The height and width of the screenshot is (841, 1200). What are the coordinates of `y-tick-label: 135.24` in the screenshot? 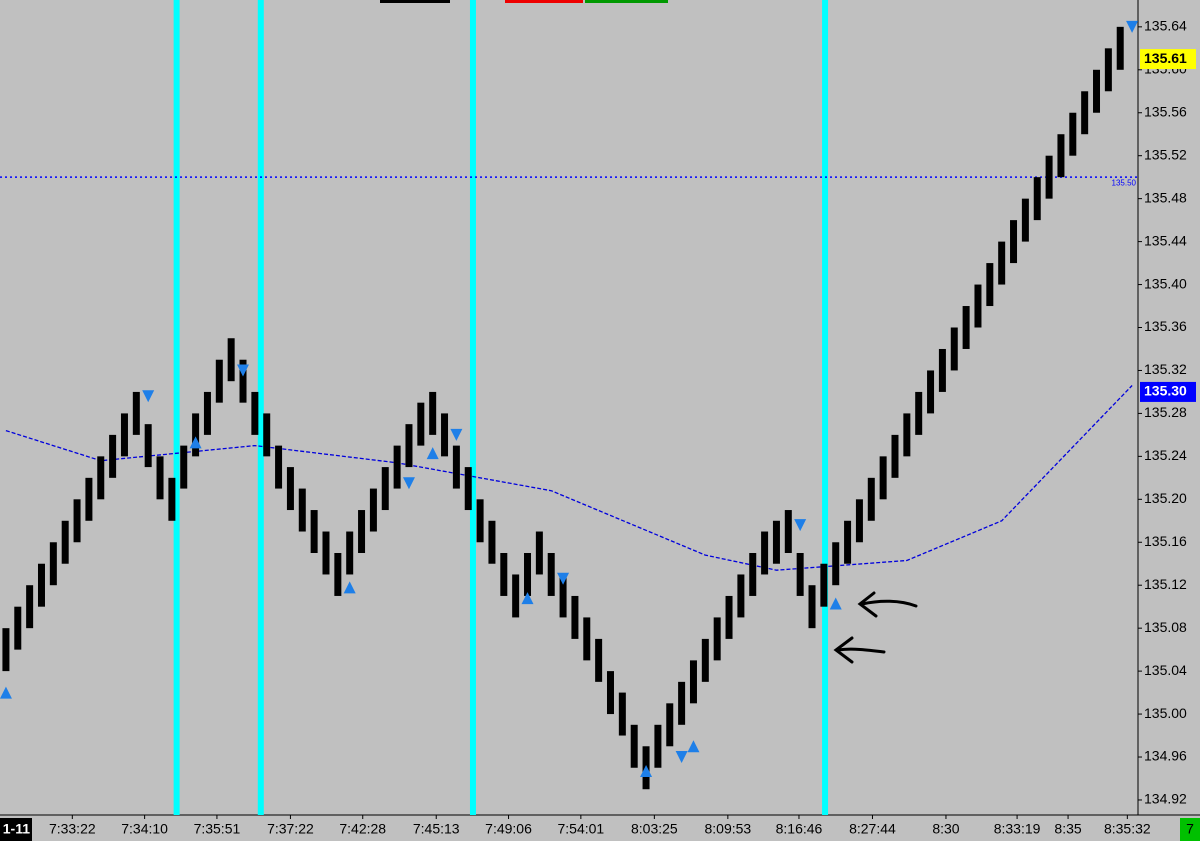 It's located at (1165, 455).